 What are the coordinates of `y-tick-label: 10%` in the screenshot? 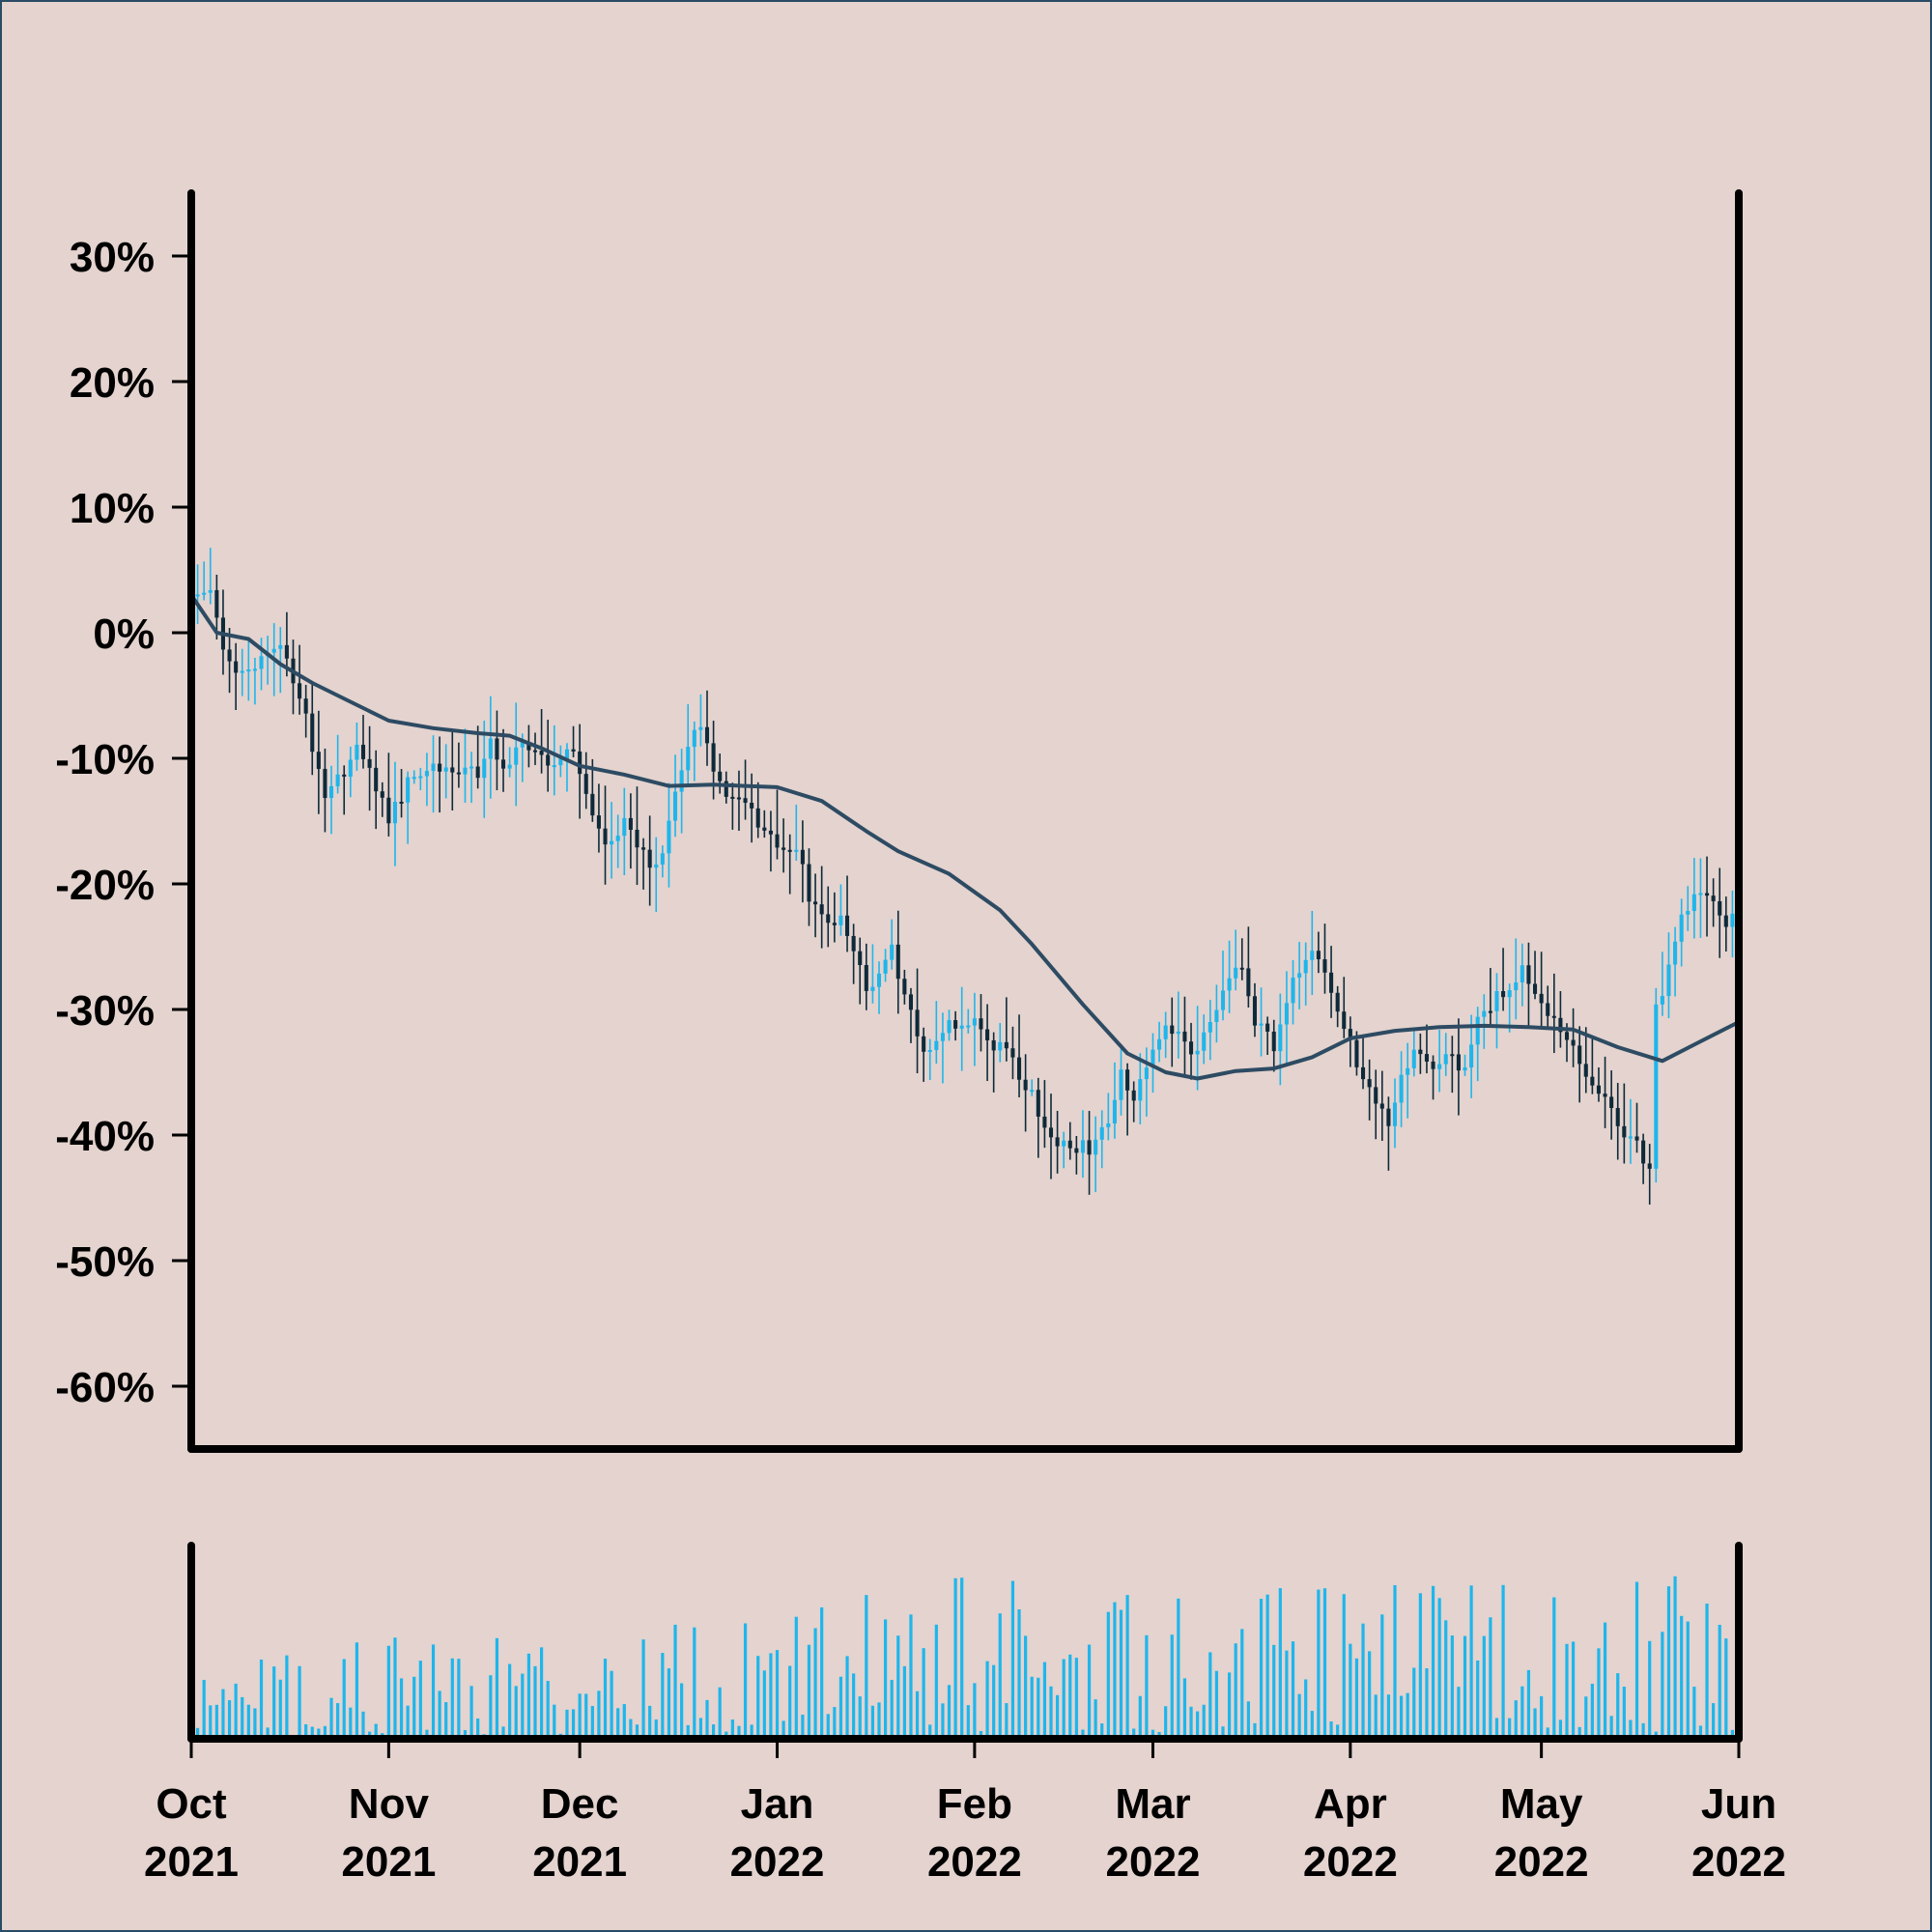 It's located at (112, 508).